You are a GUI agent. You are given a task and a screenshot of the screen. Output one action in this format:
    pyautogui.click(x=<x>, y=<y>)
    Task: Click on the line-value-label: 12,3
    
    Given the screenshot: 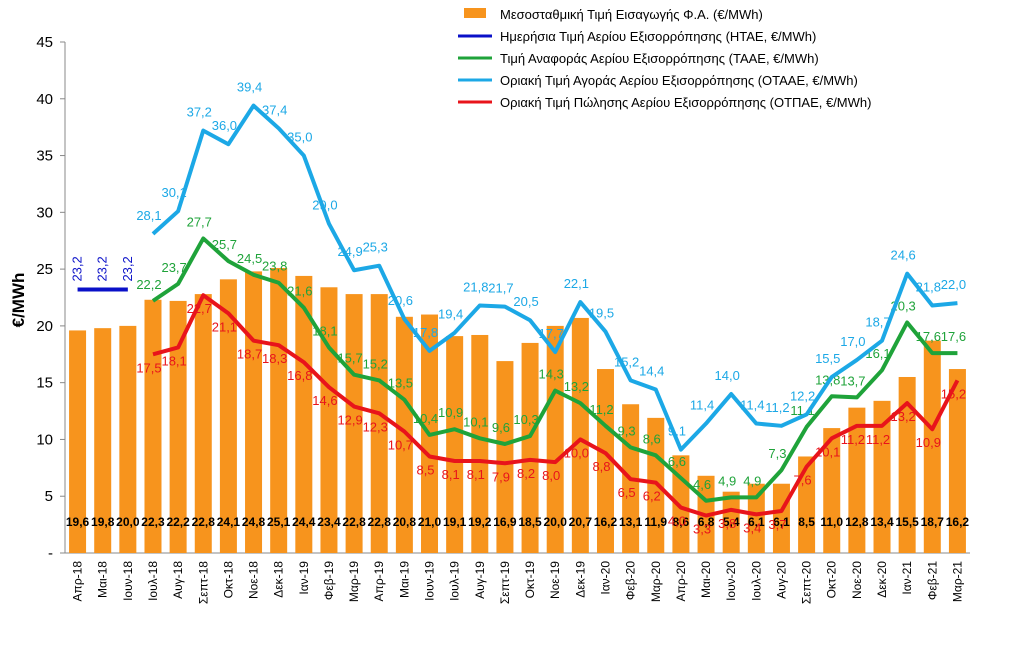 What is the action you would take?
    pyautogui.click(x=375, y=426)
    